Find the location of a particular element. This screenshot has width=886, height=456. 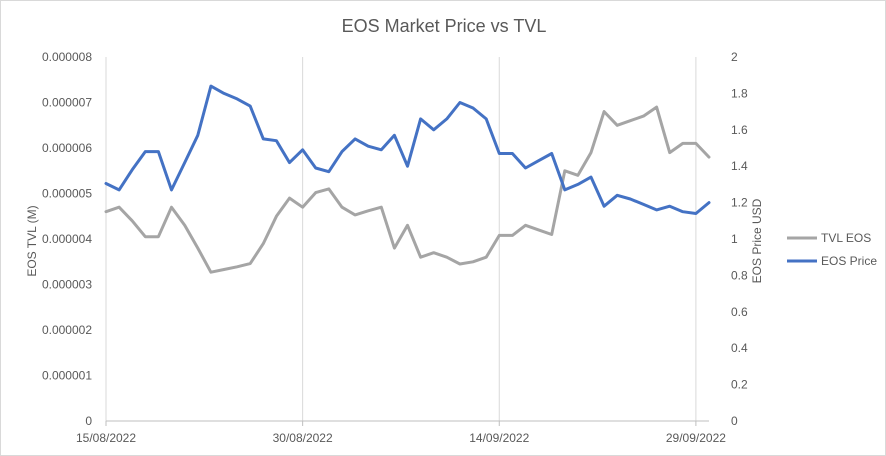

x-tick-label: 15/08/2022 is located at coordinates (106, 438).